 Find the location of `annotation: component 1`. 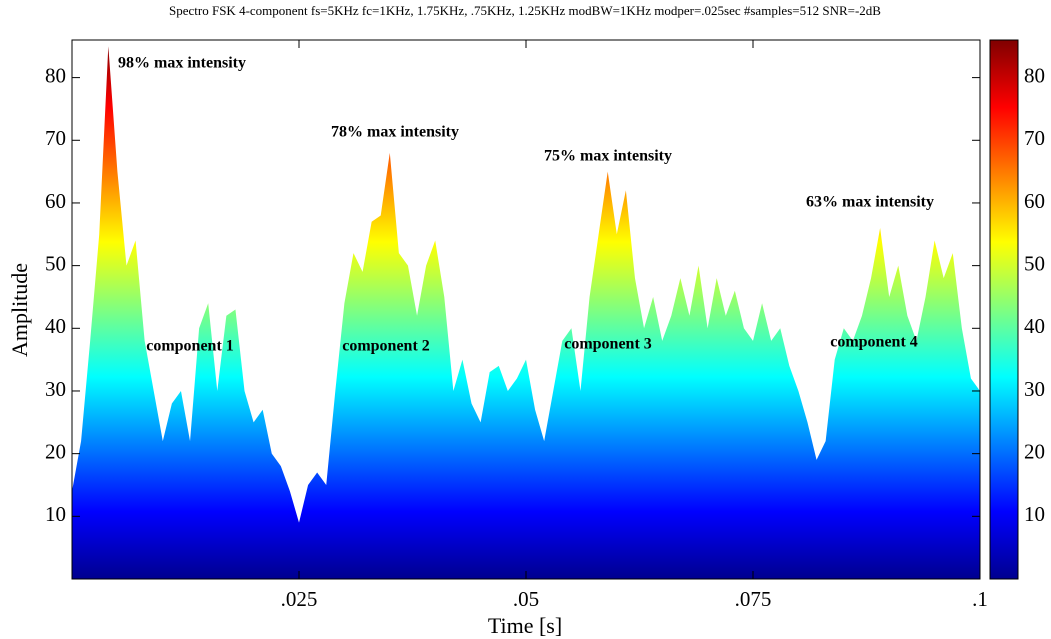

annotation: component 1 is located at coordinates (190, 346).